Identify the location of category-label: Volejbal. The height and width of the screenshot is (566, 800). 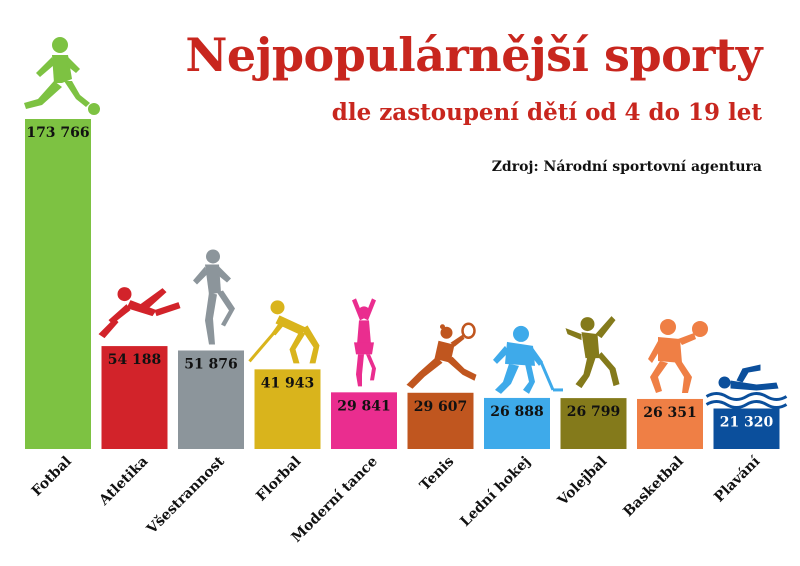
(582, 482).